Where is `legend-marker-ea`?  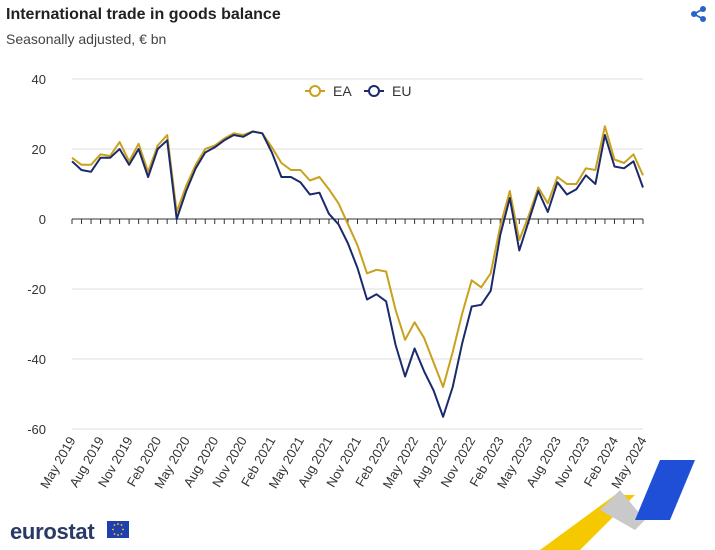 legend-marker-ea is located at coordinates (315, 91).